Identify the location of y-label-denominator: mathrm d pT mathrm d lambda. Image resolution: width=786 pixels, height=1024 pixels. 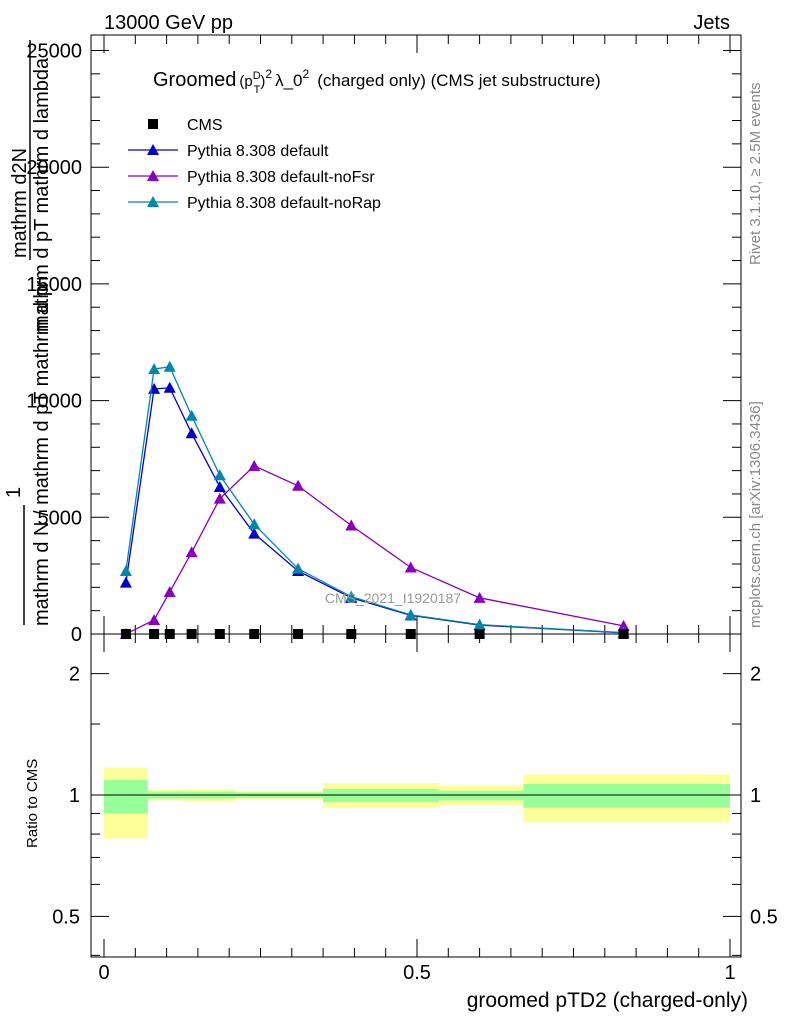
(42, 194).